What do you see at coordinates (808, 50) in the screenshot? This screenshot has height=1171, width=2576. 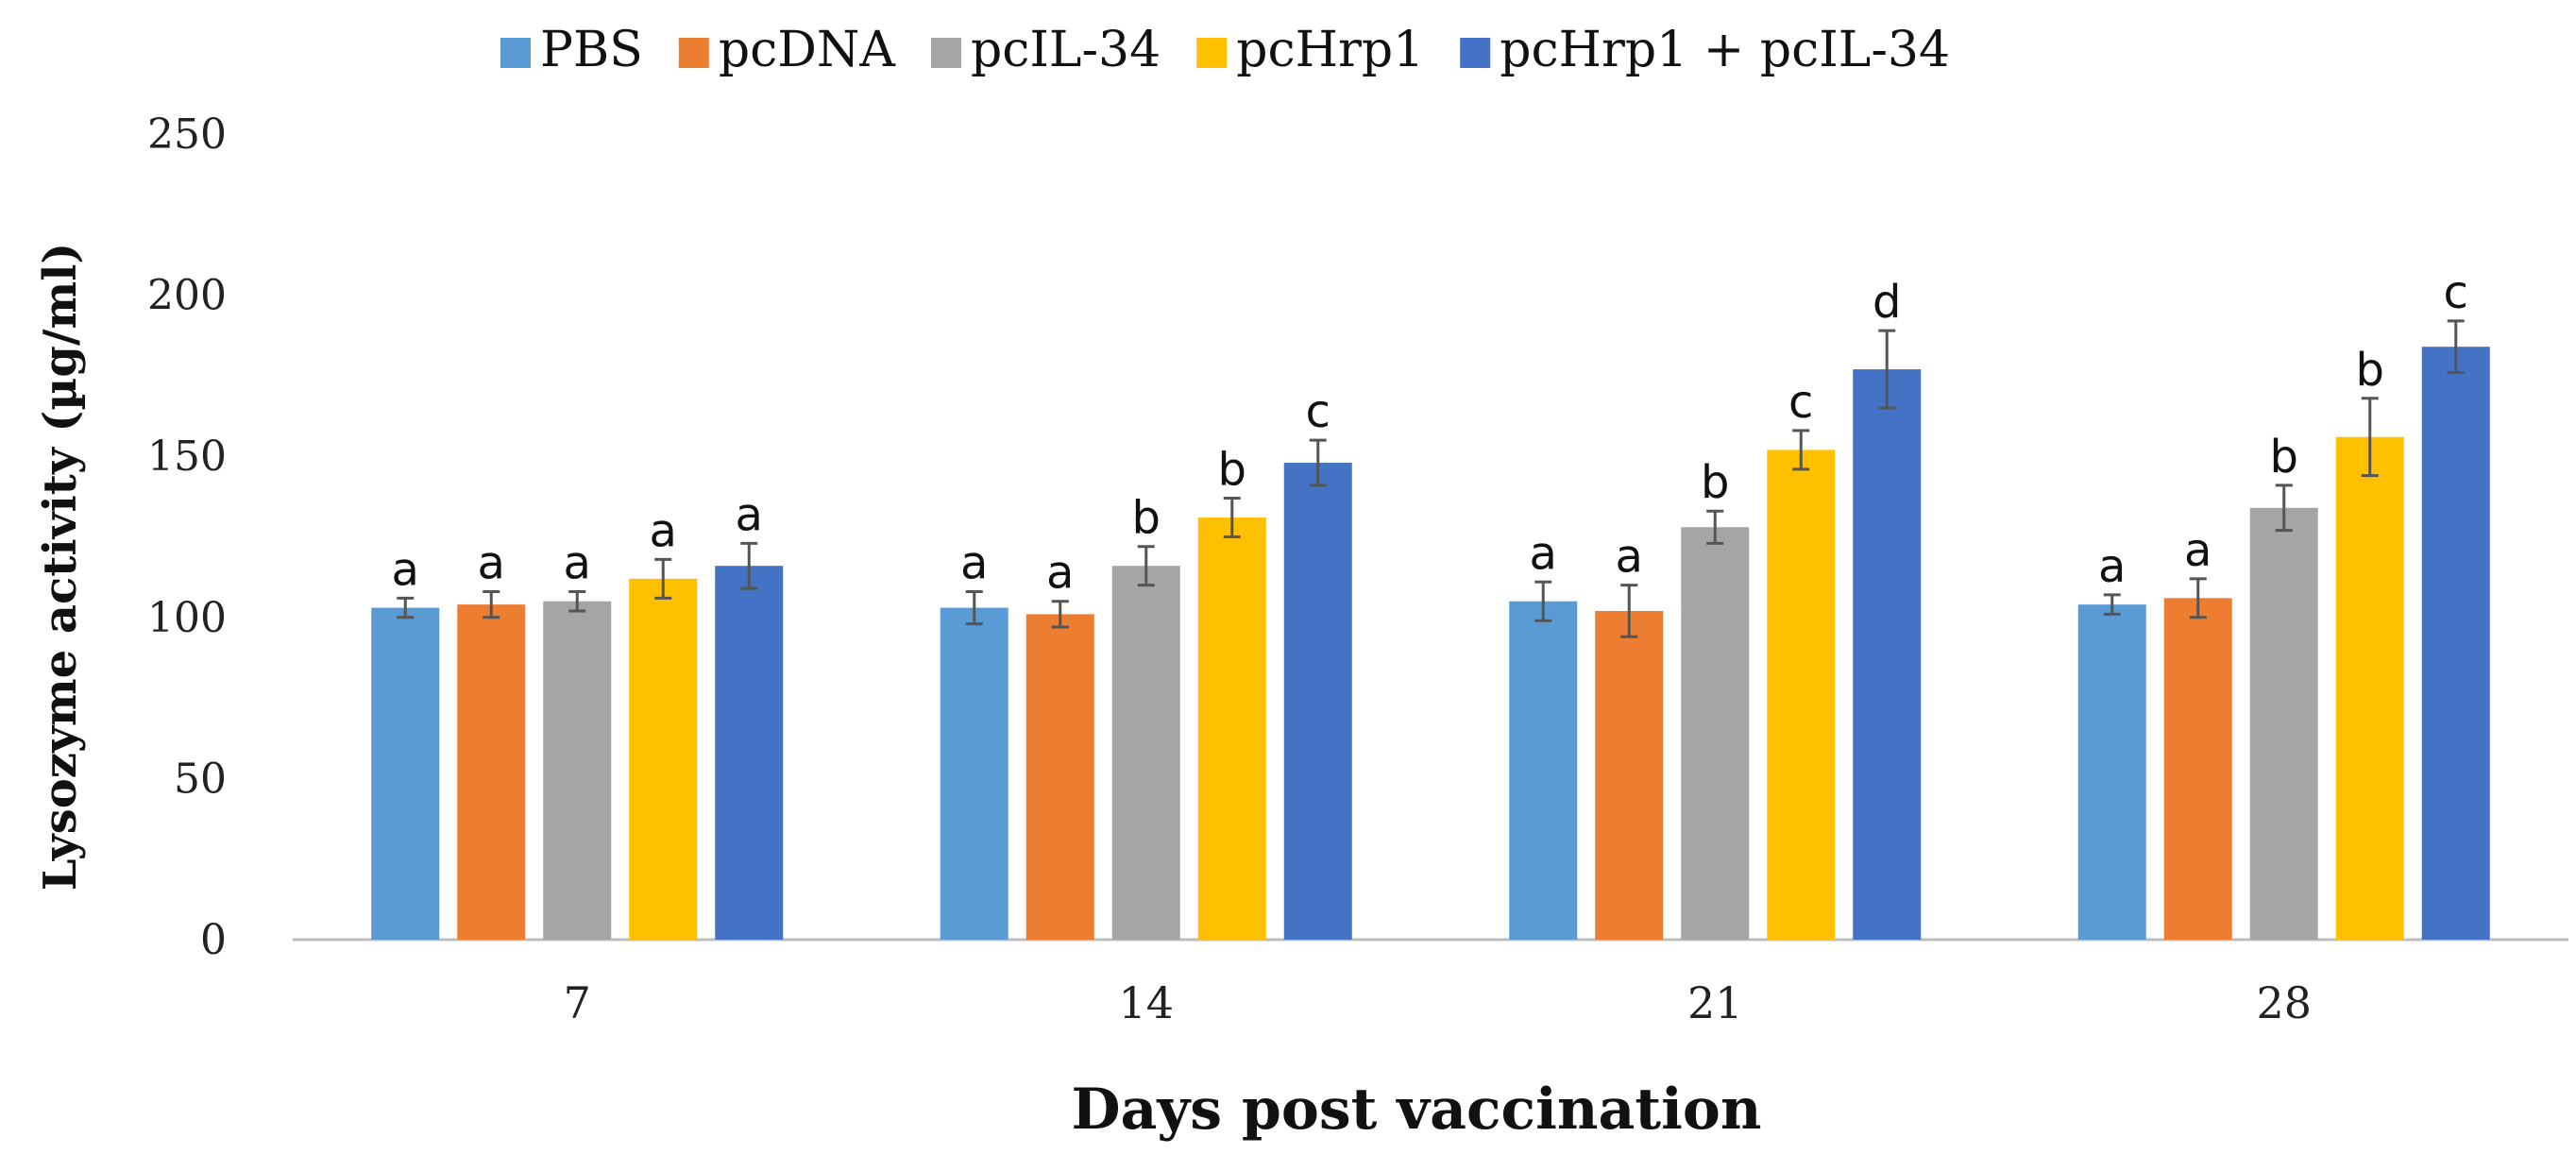 I see `legend-label: pcDNA` at bounding box center [808, 50].